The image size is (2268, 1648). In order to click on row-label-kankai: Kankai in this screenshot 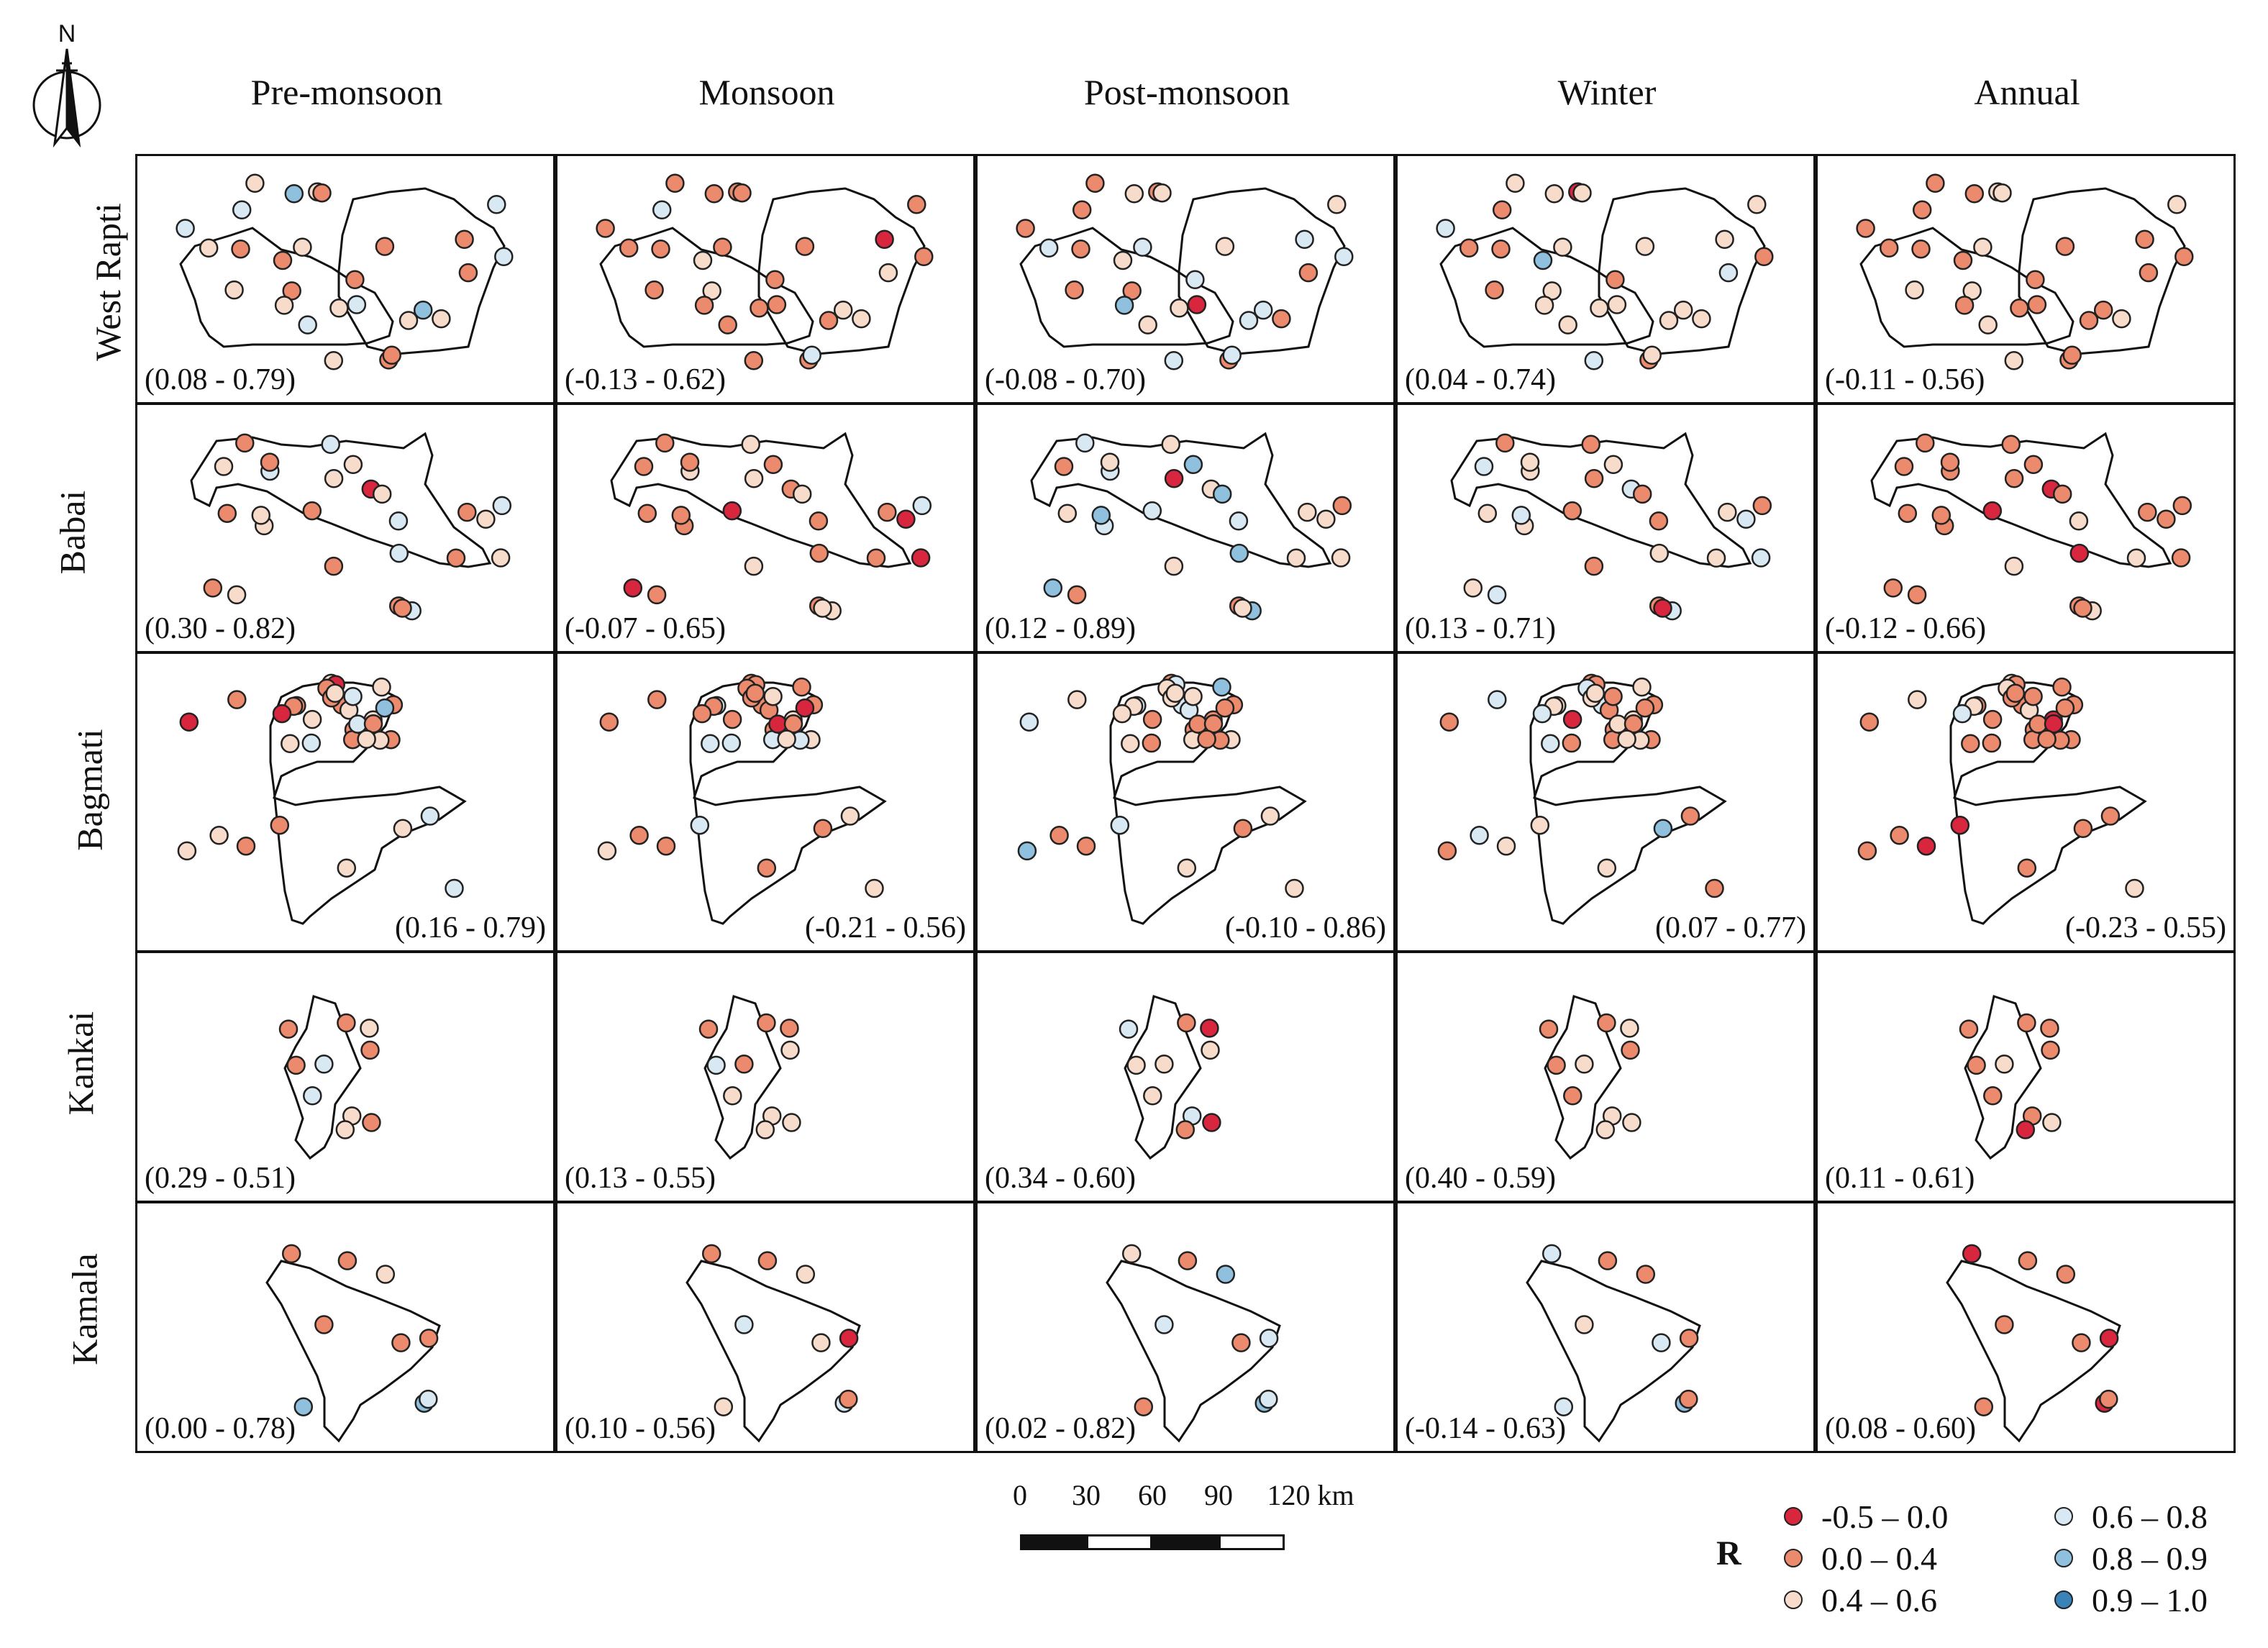, I will do `click(80, 1063)`.